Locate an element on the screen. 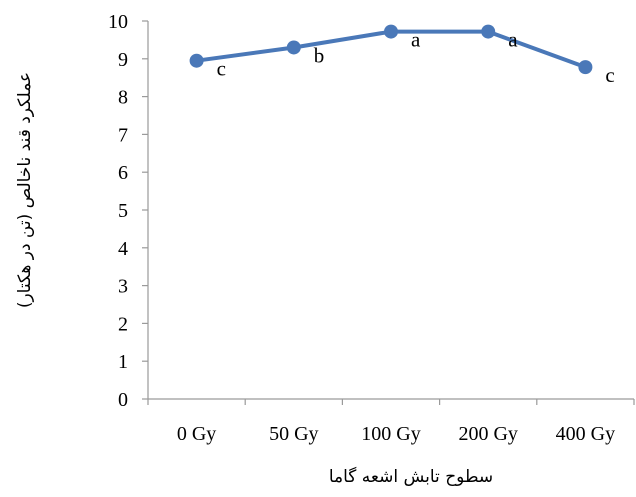 The height and width of the screenshot is (497, 636). data-label: b is located at coordinates (319, 55).